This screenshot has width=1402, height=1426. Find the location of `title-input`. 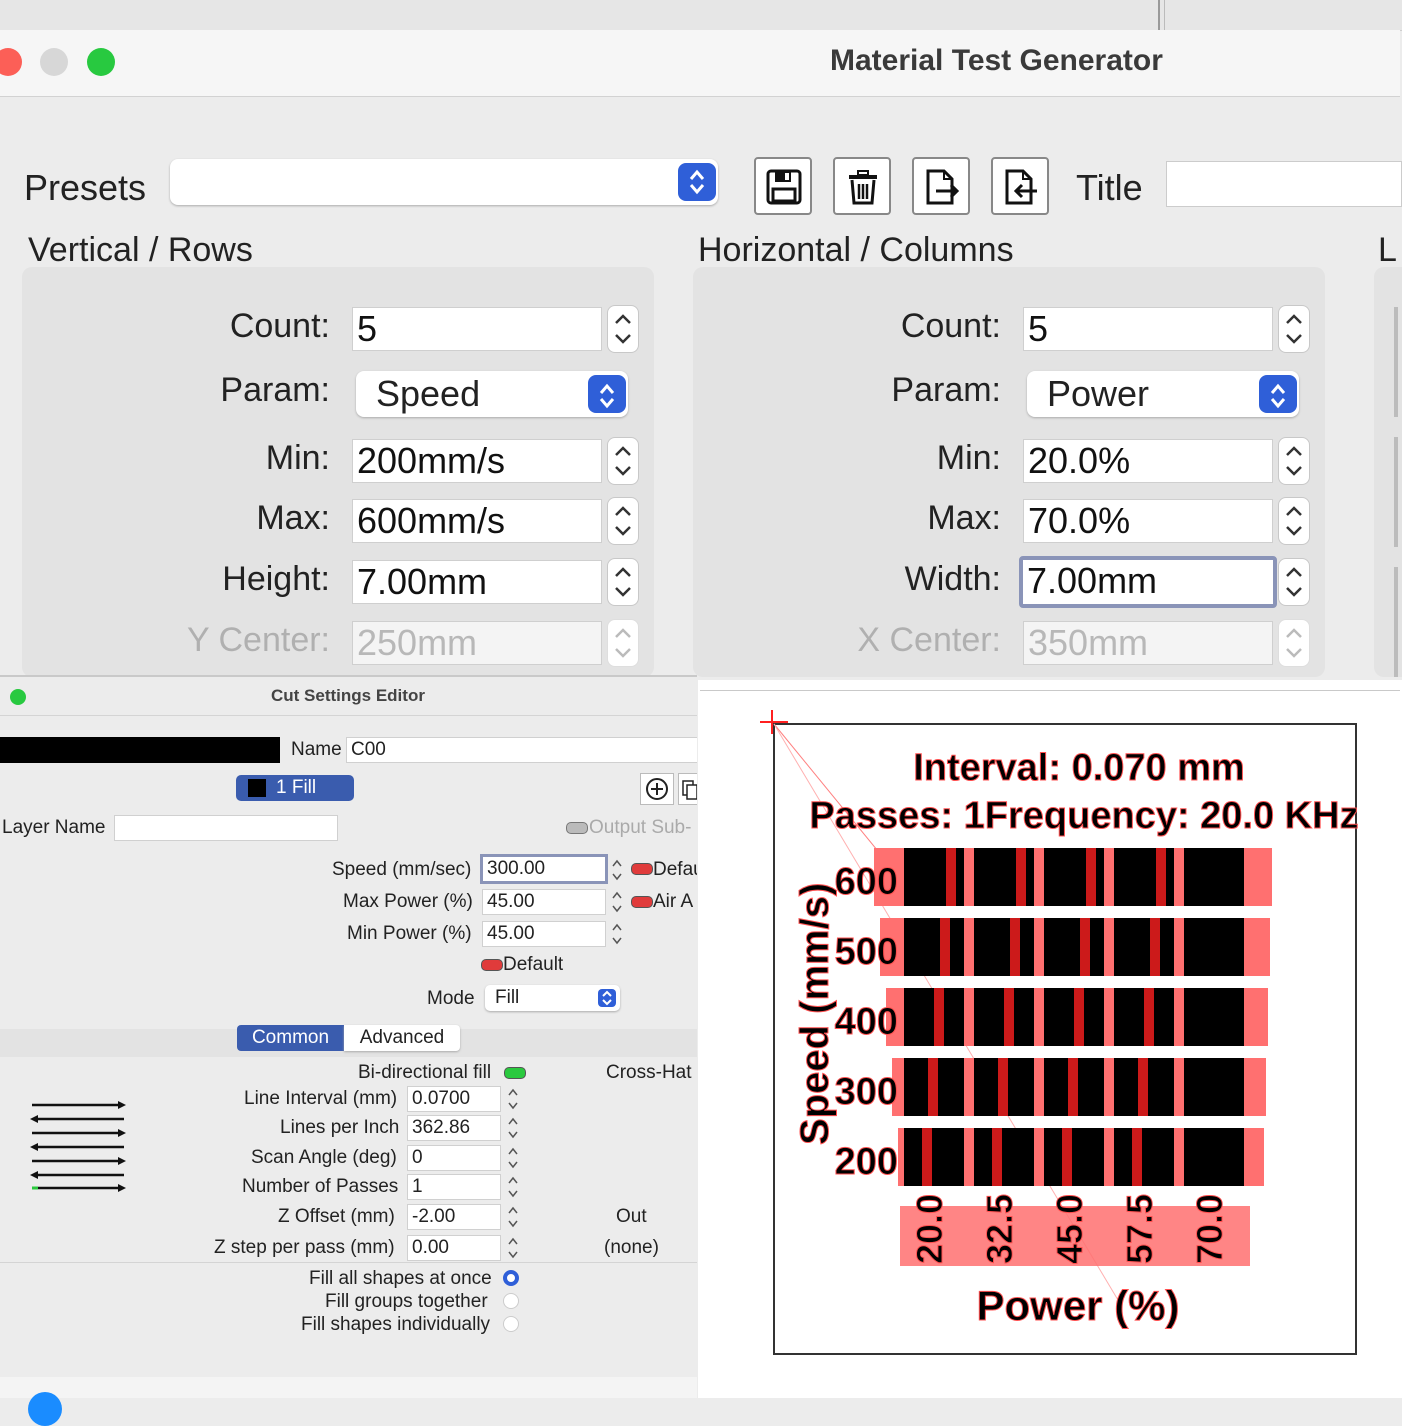

title-input is located at coordinates (1284, 184).